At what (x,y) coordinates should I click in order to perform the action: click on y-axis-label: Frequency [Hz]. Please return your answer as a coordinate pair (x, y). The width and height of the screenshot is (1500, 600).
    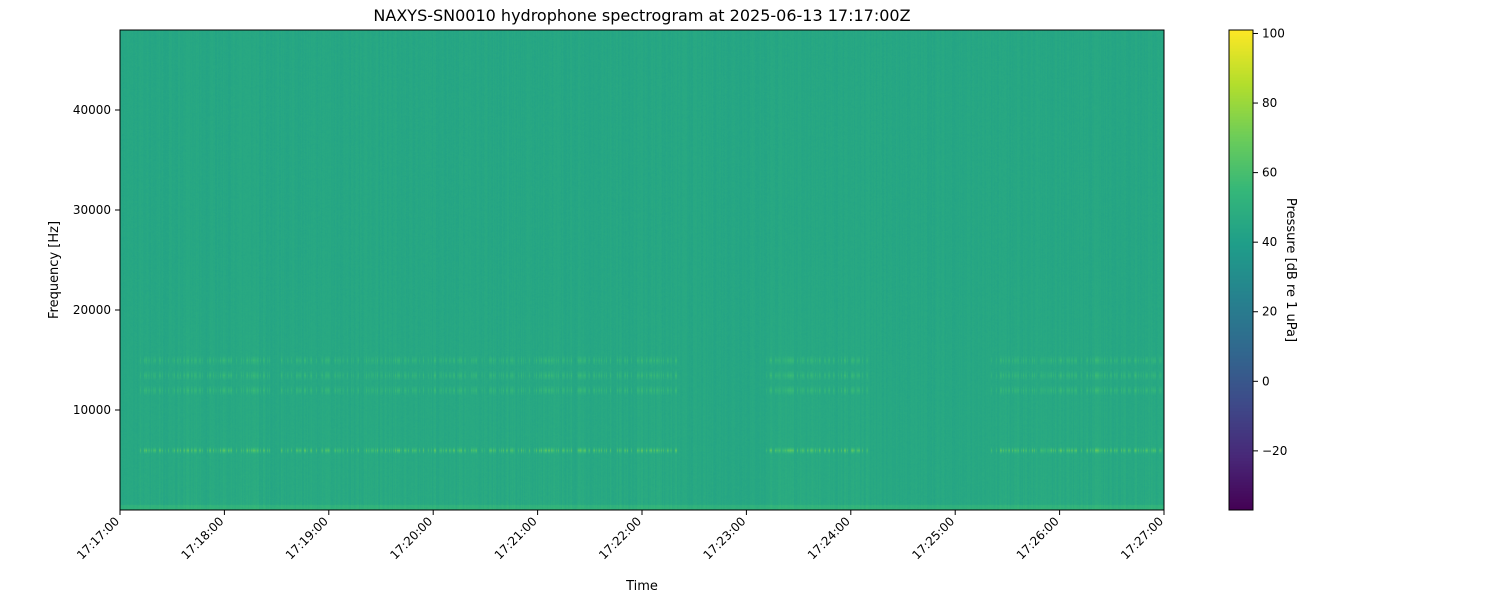
    Looking at the image, I should click on (54, 270).